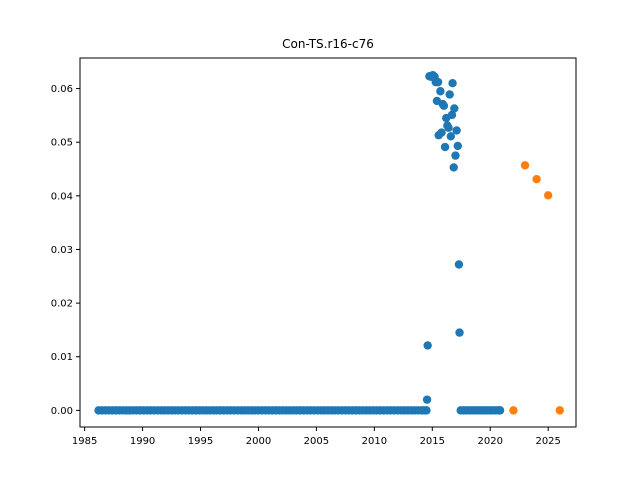 Image resolution: width=640 pixels, height=480 pixels. Describe the element at coordinates (62, 196) in the screenshot. I see `y-tick-label: 0.04` at that location.